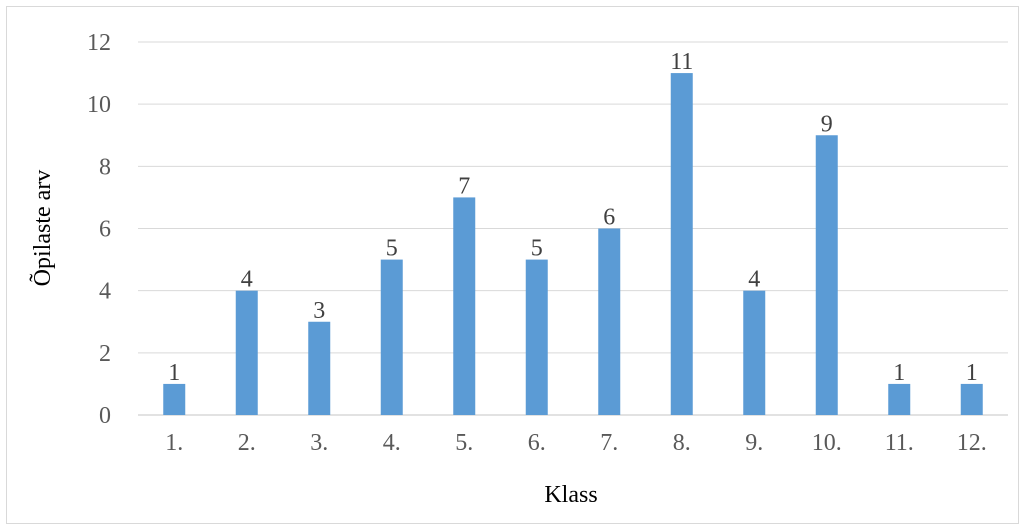  Describe the element at coordinates (42, 228) in the screenshot. I see `y-axis-title: Õpilaste arv` at that location.